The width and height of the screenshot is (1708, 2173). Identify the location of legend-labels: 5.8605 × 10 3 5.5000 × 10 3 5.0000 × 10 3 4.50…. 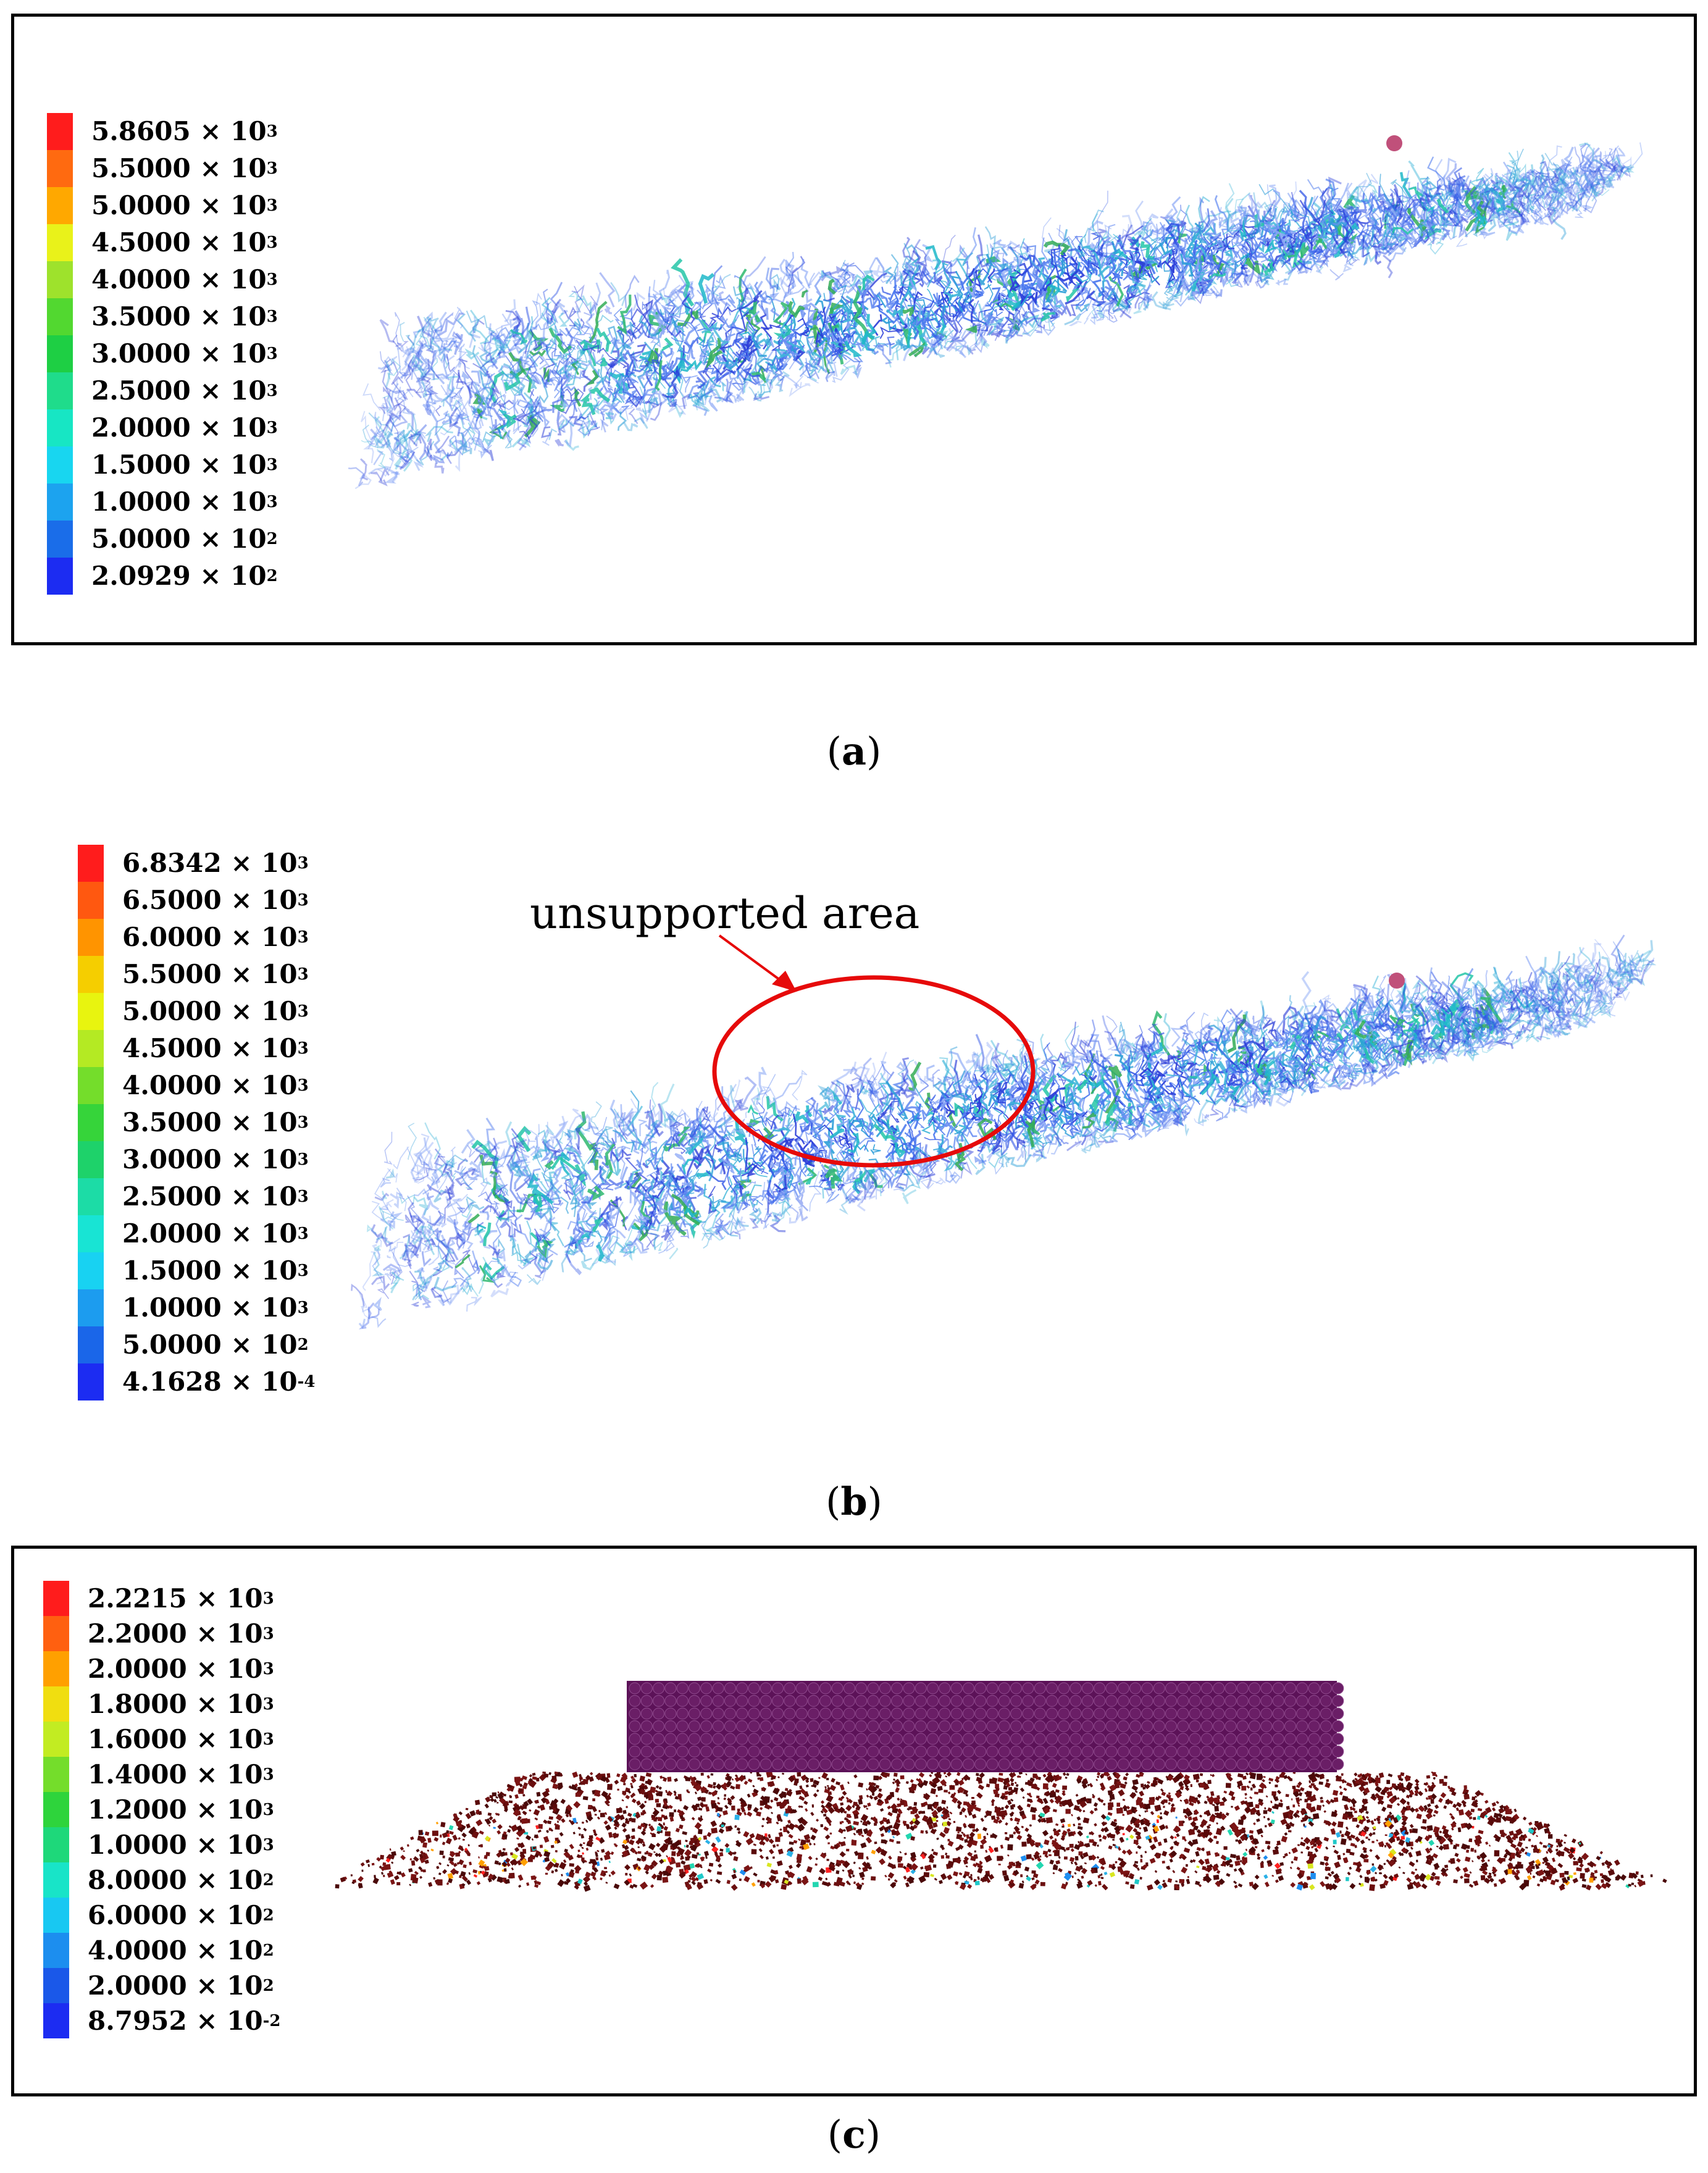
(184, 354).